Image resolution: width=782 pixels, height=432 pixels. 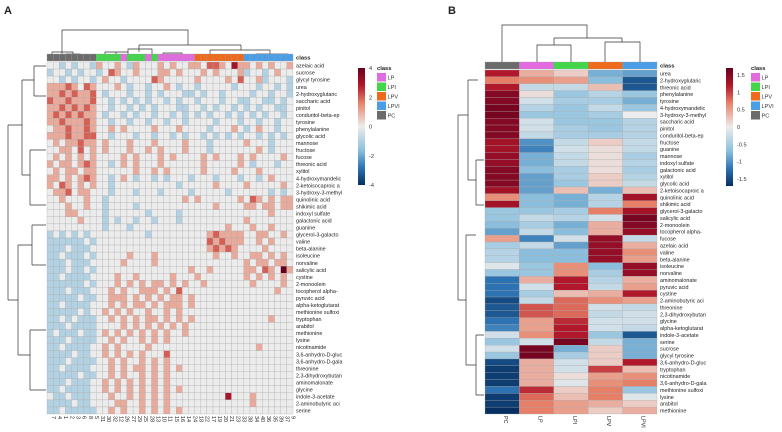 I want to click on colorbar-a, so click(x=361, y=126).